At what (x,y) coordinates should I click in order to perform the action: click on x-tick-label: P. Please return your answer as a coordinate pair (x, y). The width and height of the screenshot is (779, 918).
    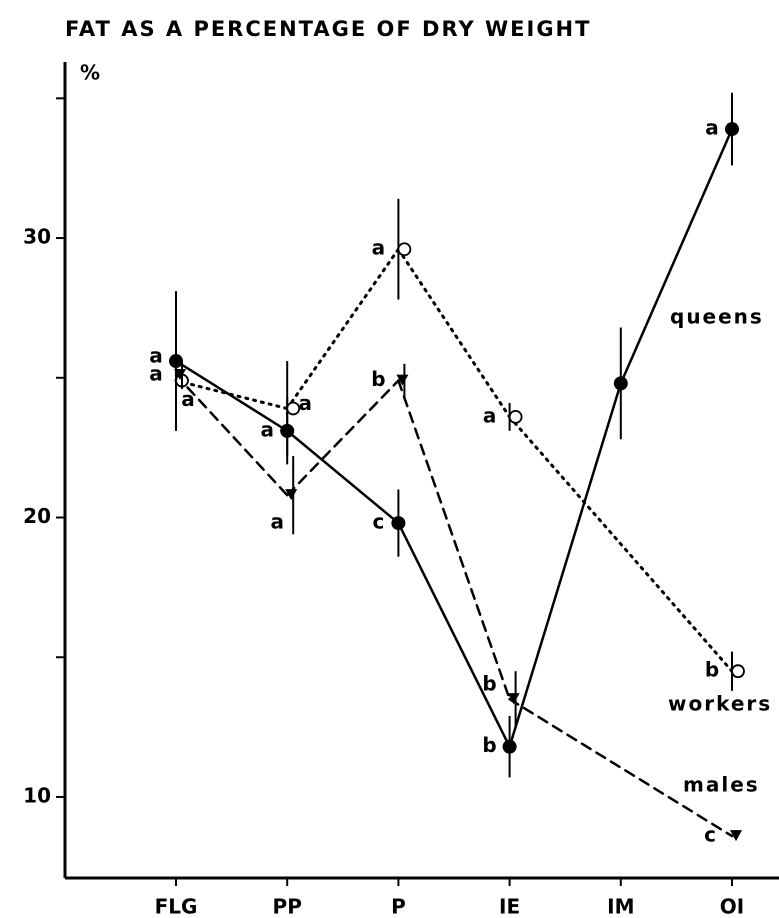
    Looking at the image, I should click on (398, 906).